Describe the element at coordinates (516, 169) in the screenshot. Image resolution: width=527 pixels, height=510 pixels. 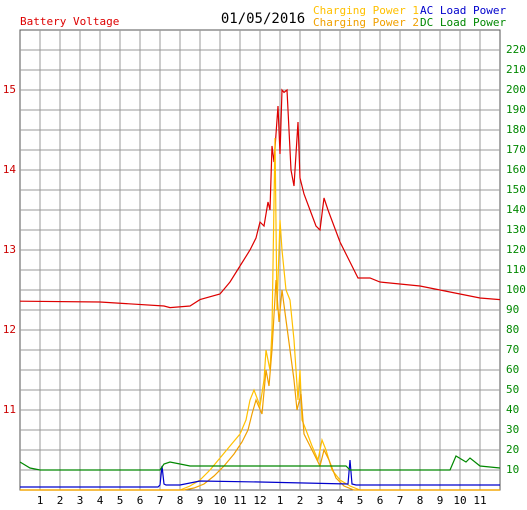
I see `y2-tick-label: 160` at that location.